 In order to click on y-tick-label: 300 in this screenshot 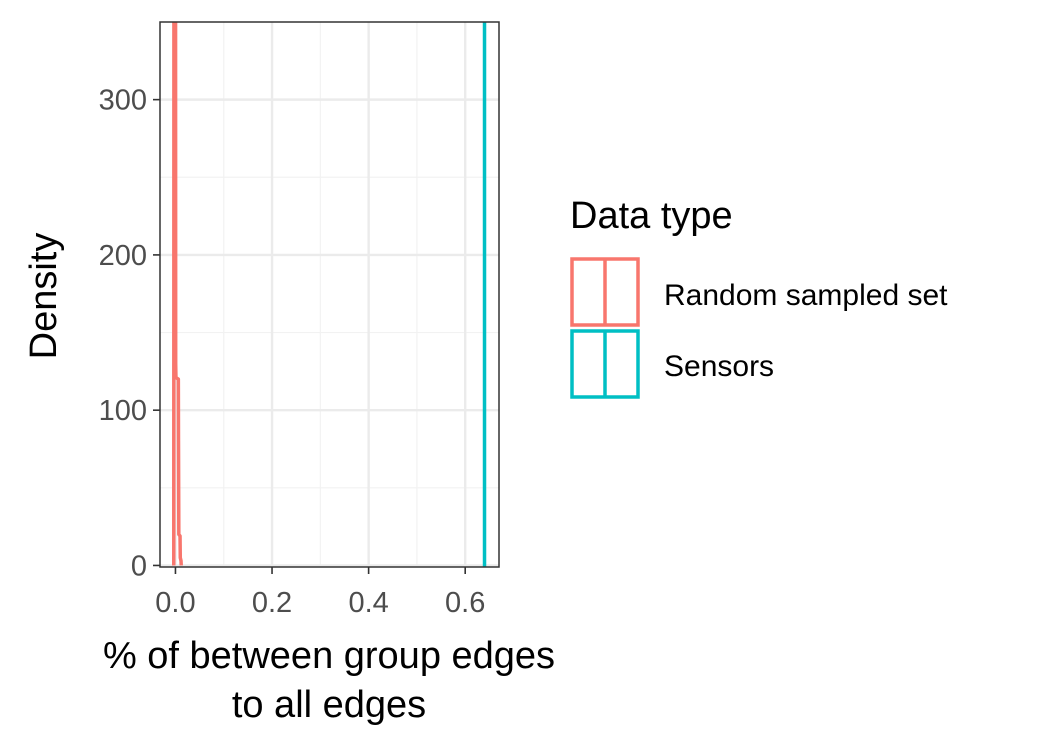, I will do `click(123, 101)`.